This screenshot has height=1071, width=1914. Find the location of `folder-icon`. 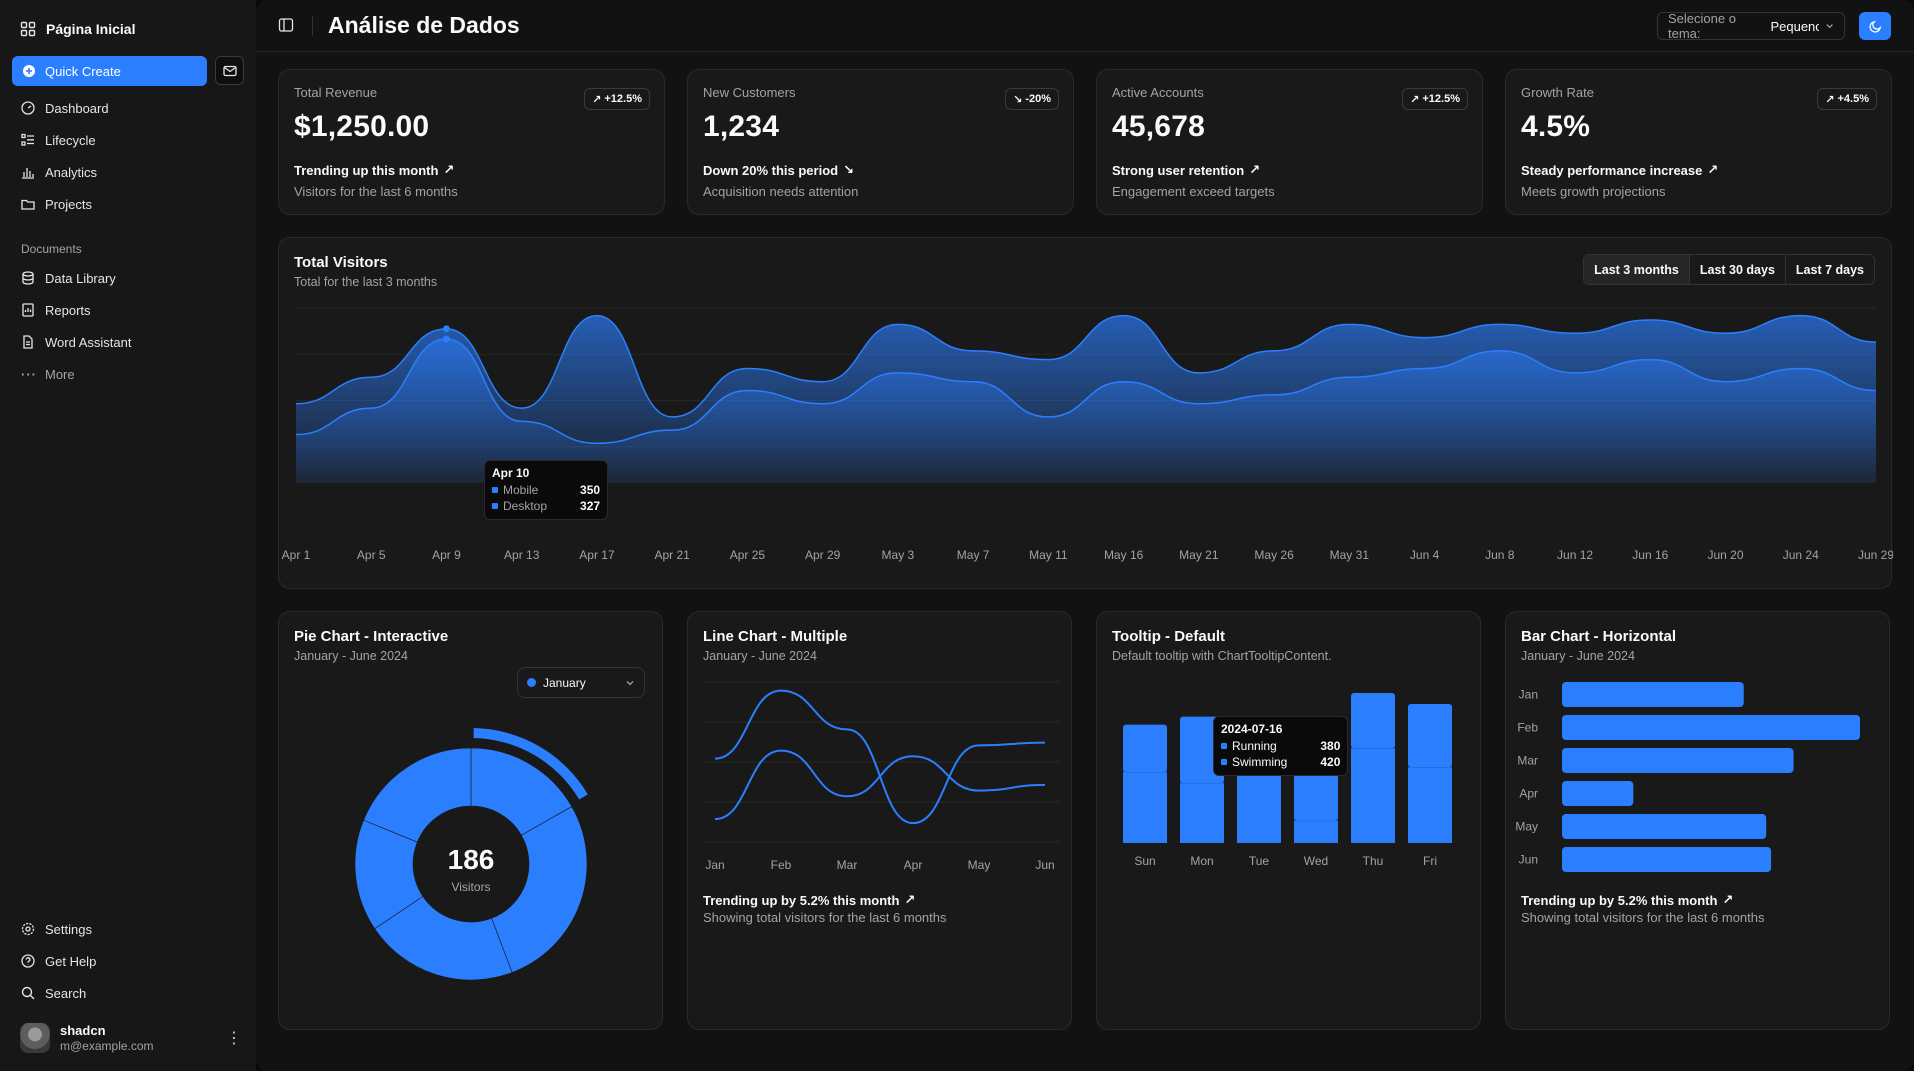

folder-icon is located at coordinates (28, 204).